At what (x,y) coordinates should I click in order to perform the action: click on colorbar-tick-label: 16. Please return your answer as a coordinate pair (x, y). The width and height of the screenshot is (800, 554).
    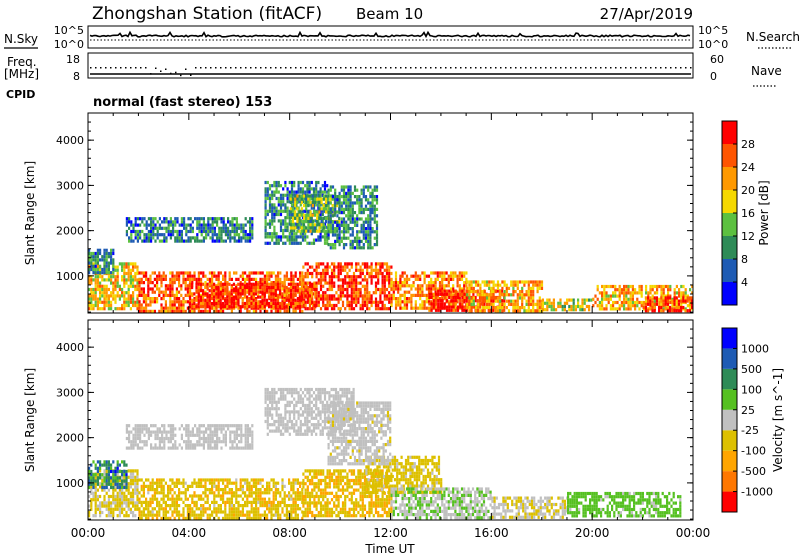
    Looking at the image, I should click on (748, 213).